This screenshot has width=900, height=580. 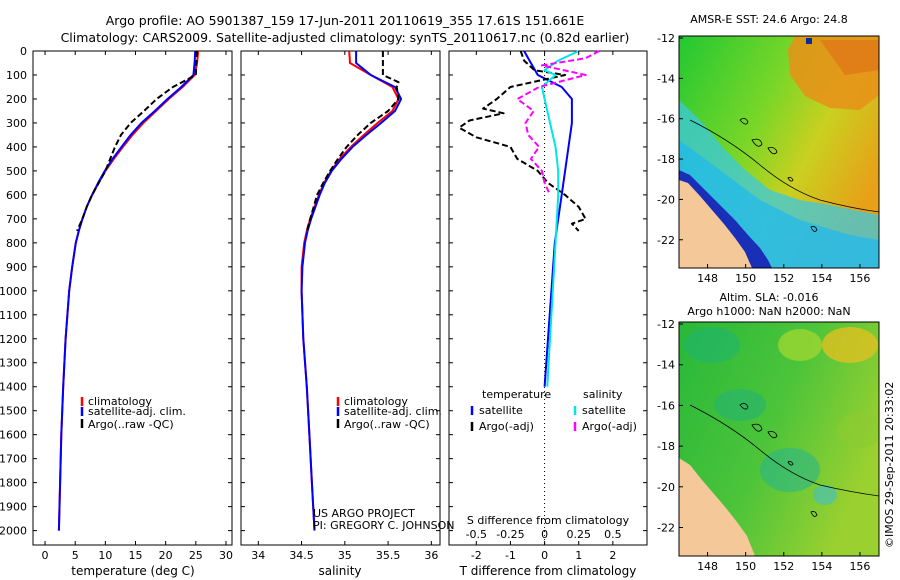 I want to click on depth-tick-label: 1200, so click(x=13, y=339).